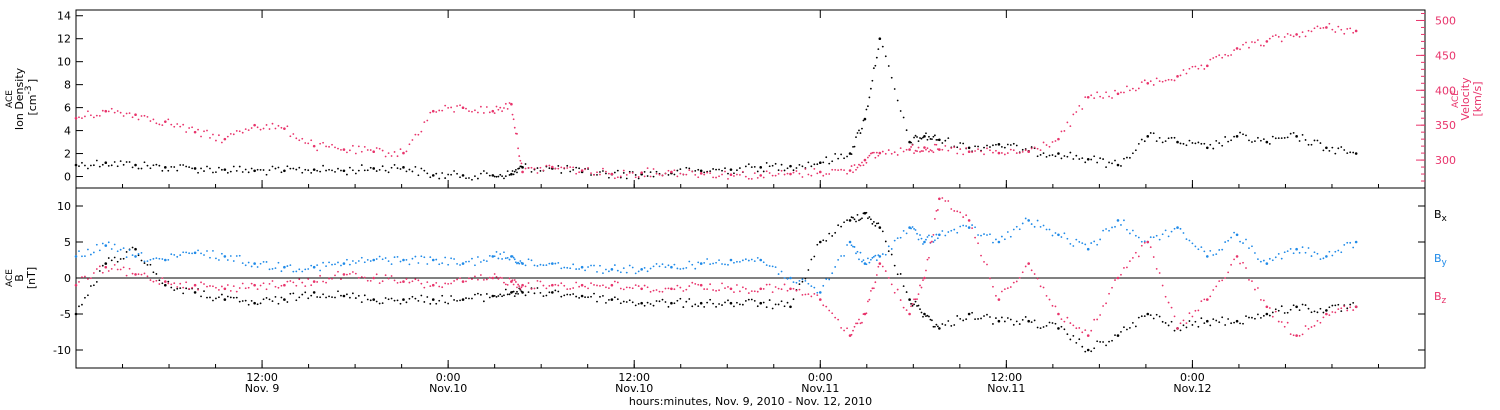  I want to click on b-y-tick-label: -5, so click(65, 314).